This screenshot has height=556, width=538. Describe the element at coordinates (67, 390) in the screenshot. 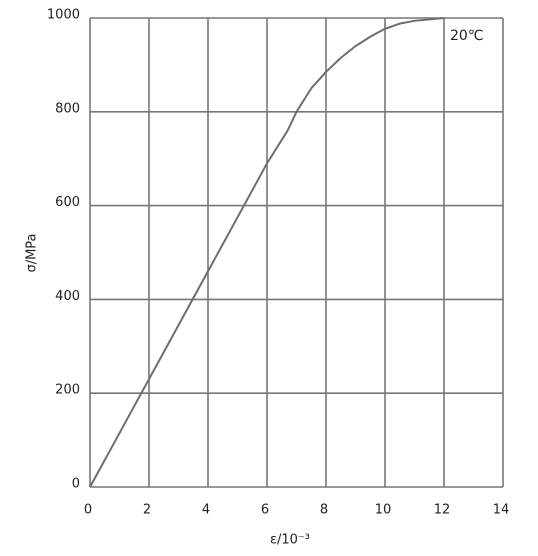

I see `y-tick-label: 200` at that location.